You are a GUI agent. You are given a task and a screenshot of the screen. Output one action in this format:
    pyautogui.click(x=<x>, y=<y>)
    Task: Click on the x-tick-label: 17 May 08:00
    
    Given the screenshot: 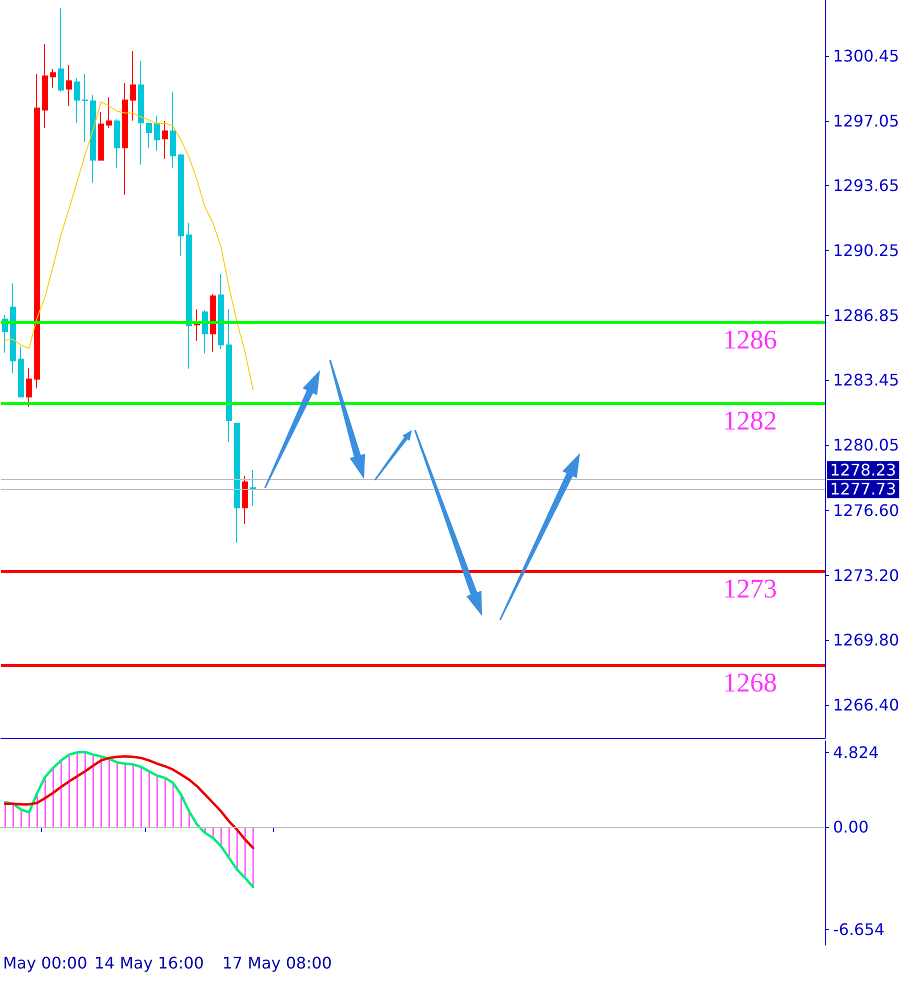 What is the action you would take?
    pyautogui.click(x=277, y=963)
    